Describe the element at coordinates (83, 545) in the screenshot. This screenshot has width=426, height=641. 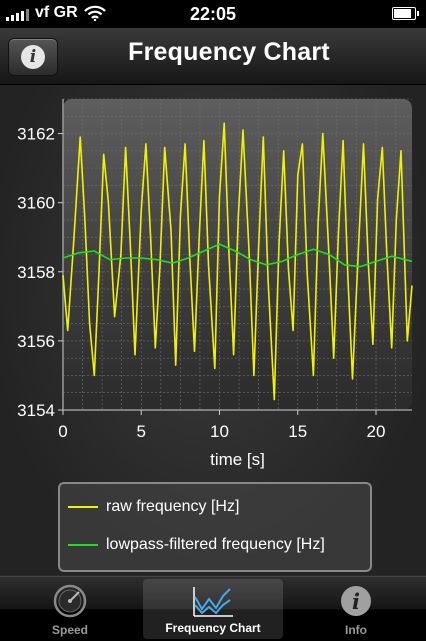
I see `legend-swatch-filtered` at that location.